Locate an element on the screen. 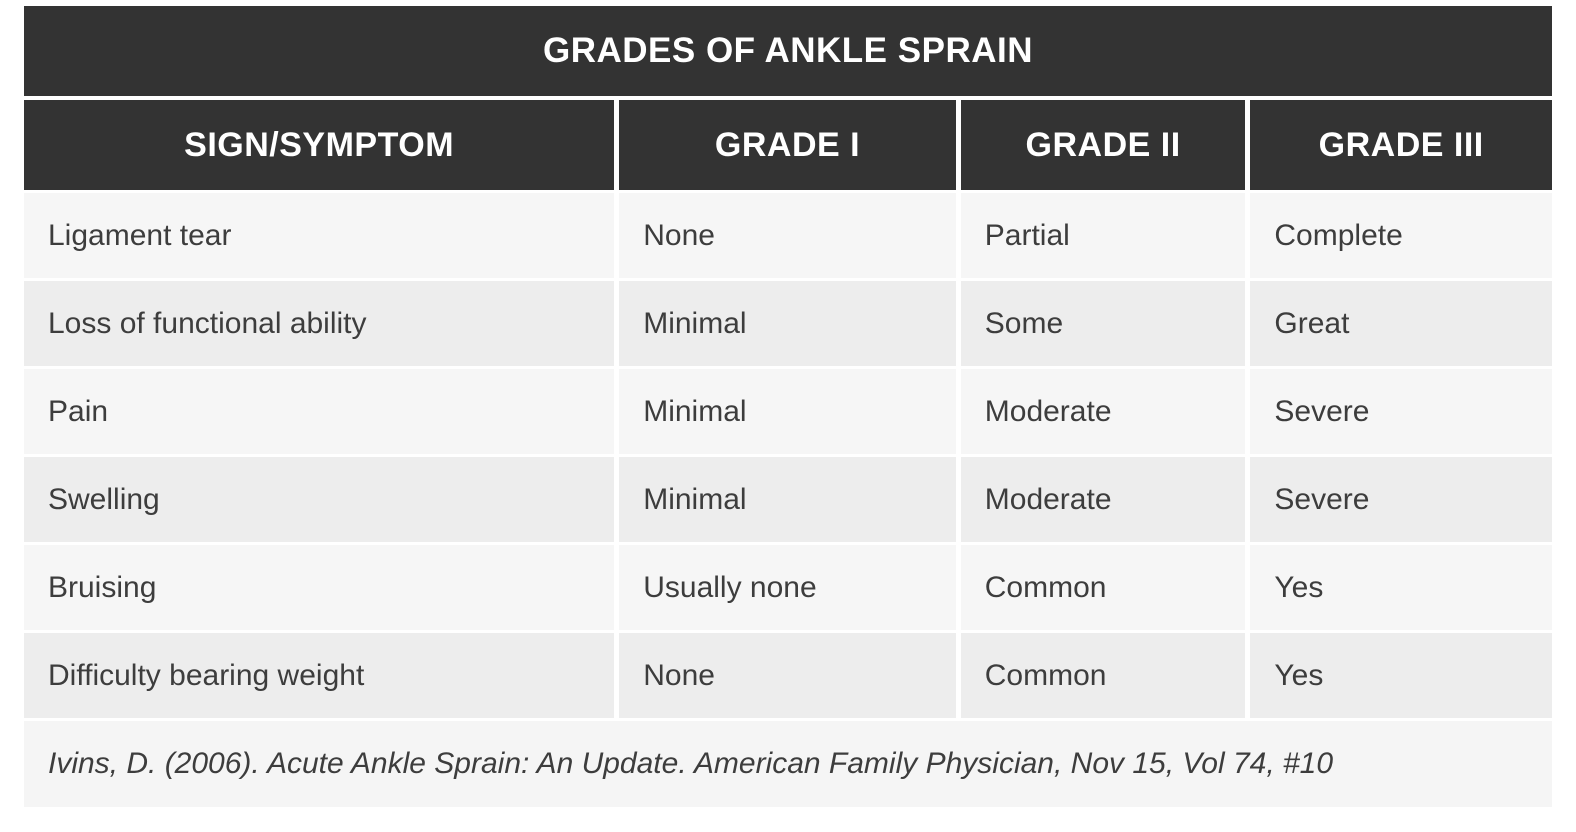  cell-grade-1: Usually none is located at coordinates (787, 587).